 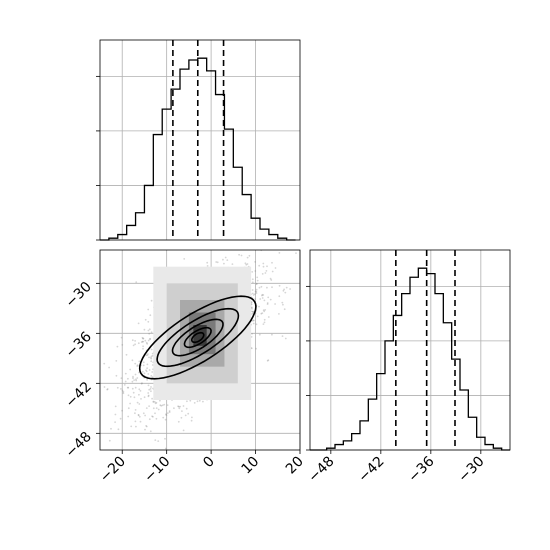 I want to click on scatter-contour-third, so click(x=197, y=337).